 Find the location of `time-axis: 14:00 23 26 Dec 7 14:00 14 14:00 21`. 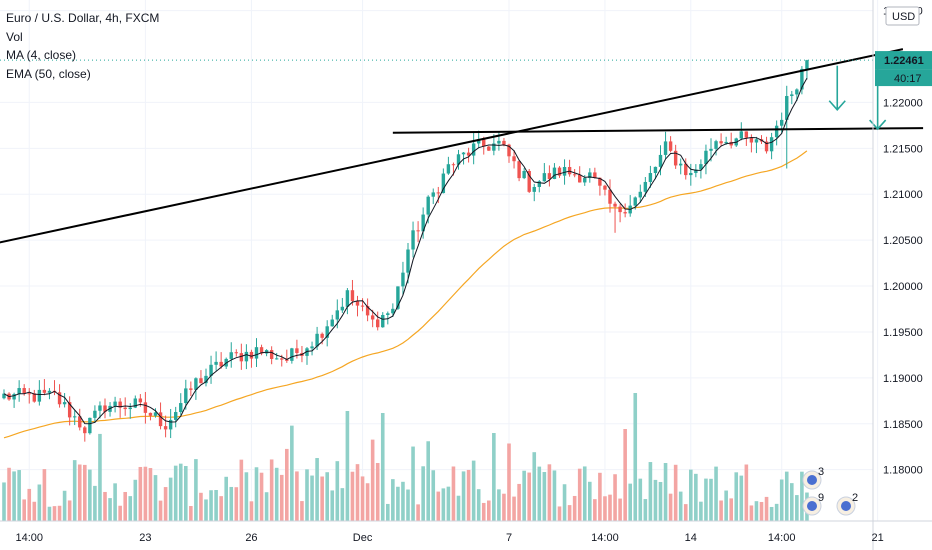

time-axis: 14:00 23 26 Dec 7 14:00 14 14:00 21 is located at coordinates (449, 538).